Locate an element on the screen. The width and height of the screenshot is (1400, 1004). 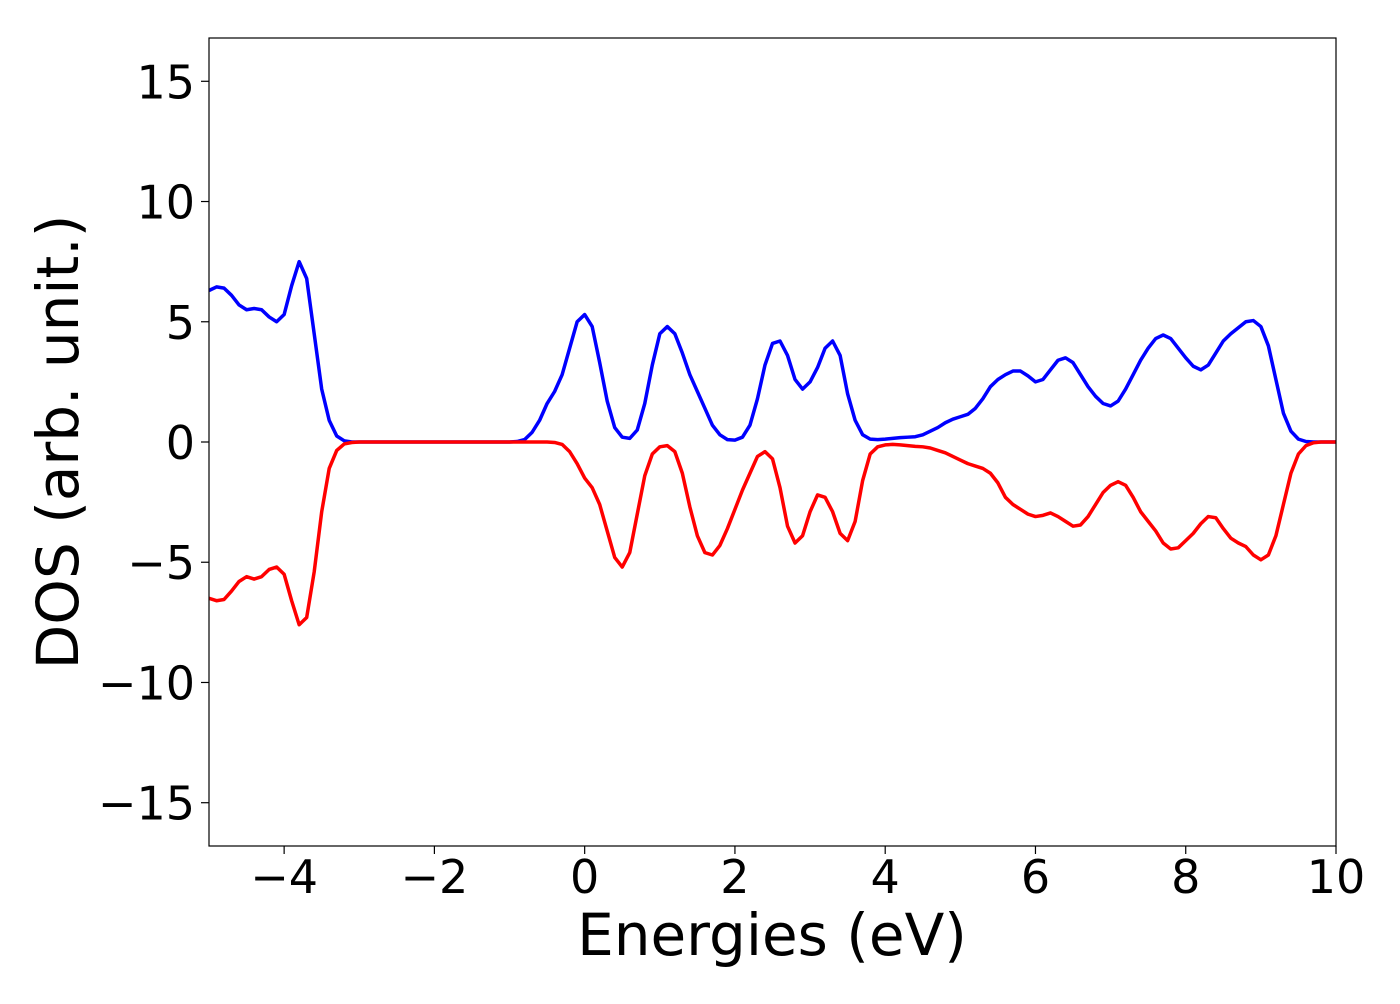
x-axis-label: Energies (eV) is located at coordinates (772, 935).